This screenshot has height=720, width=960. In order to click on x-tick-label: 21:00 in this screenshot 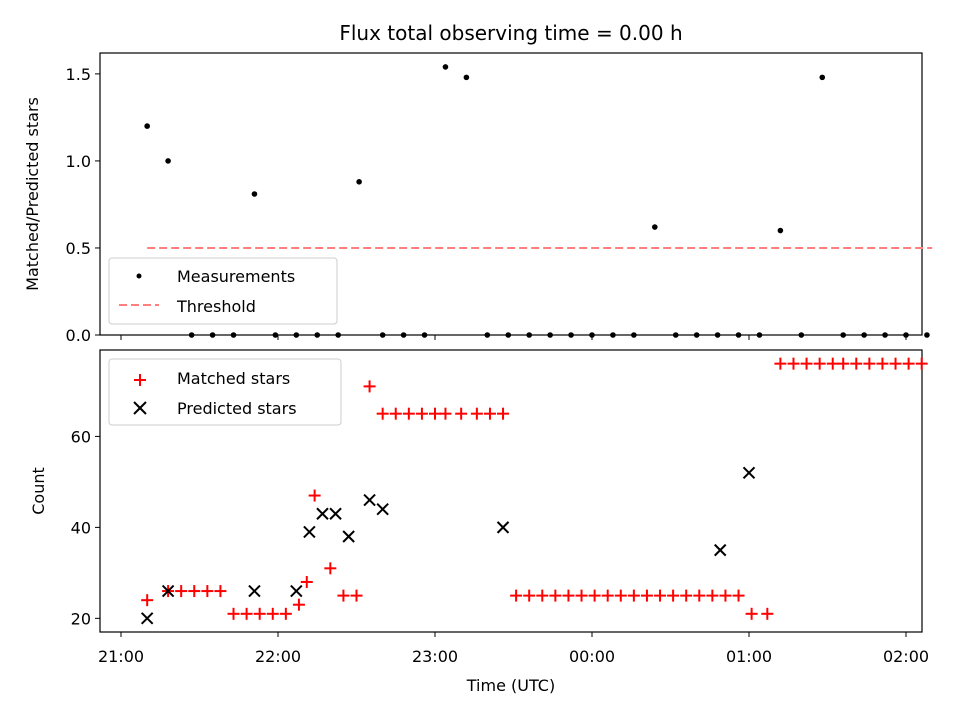, I will do `click(121, 656)`.